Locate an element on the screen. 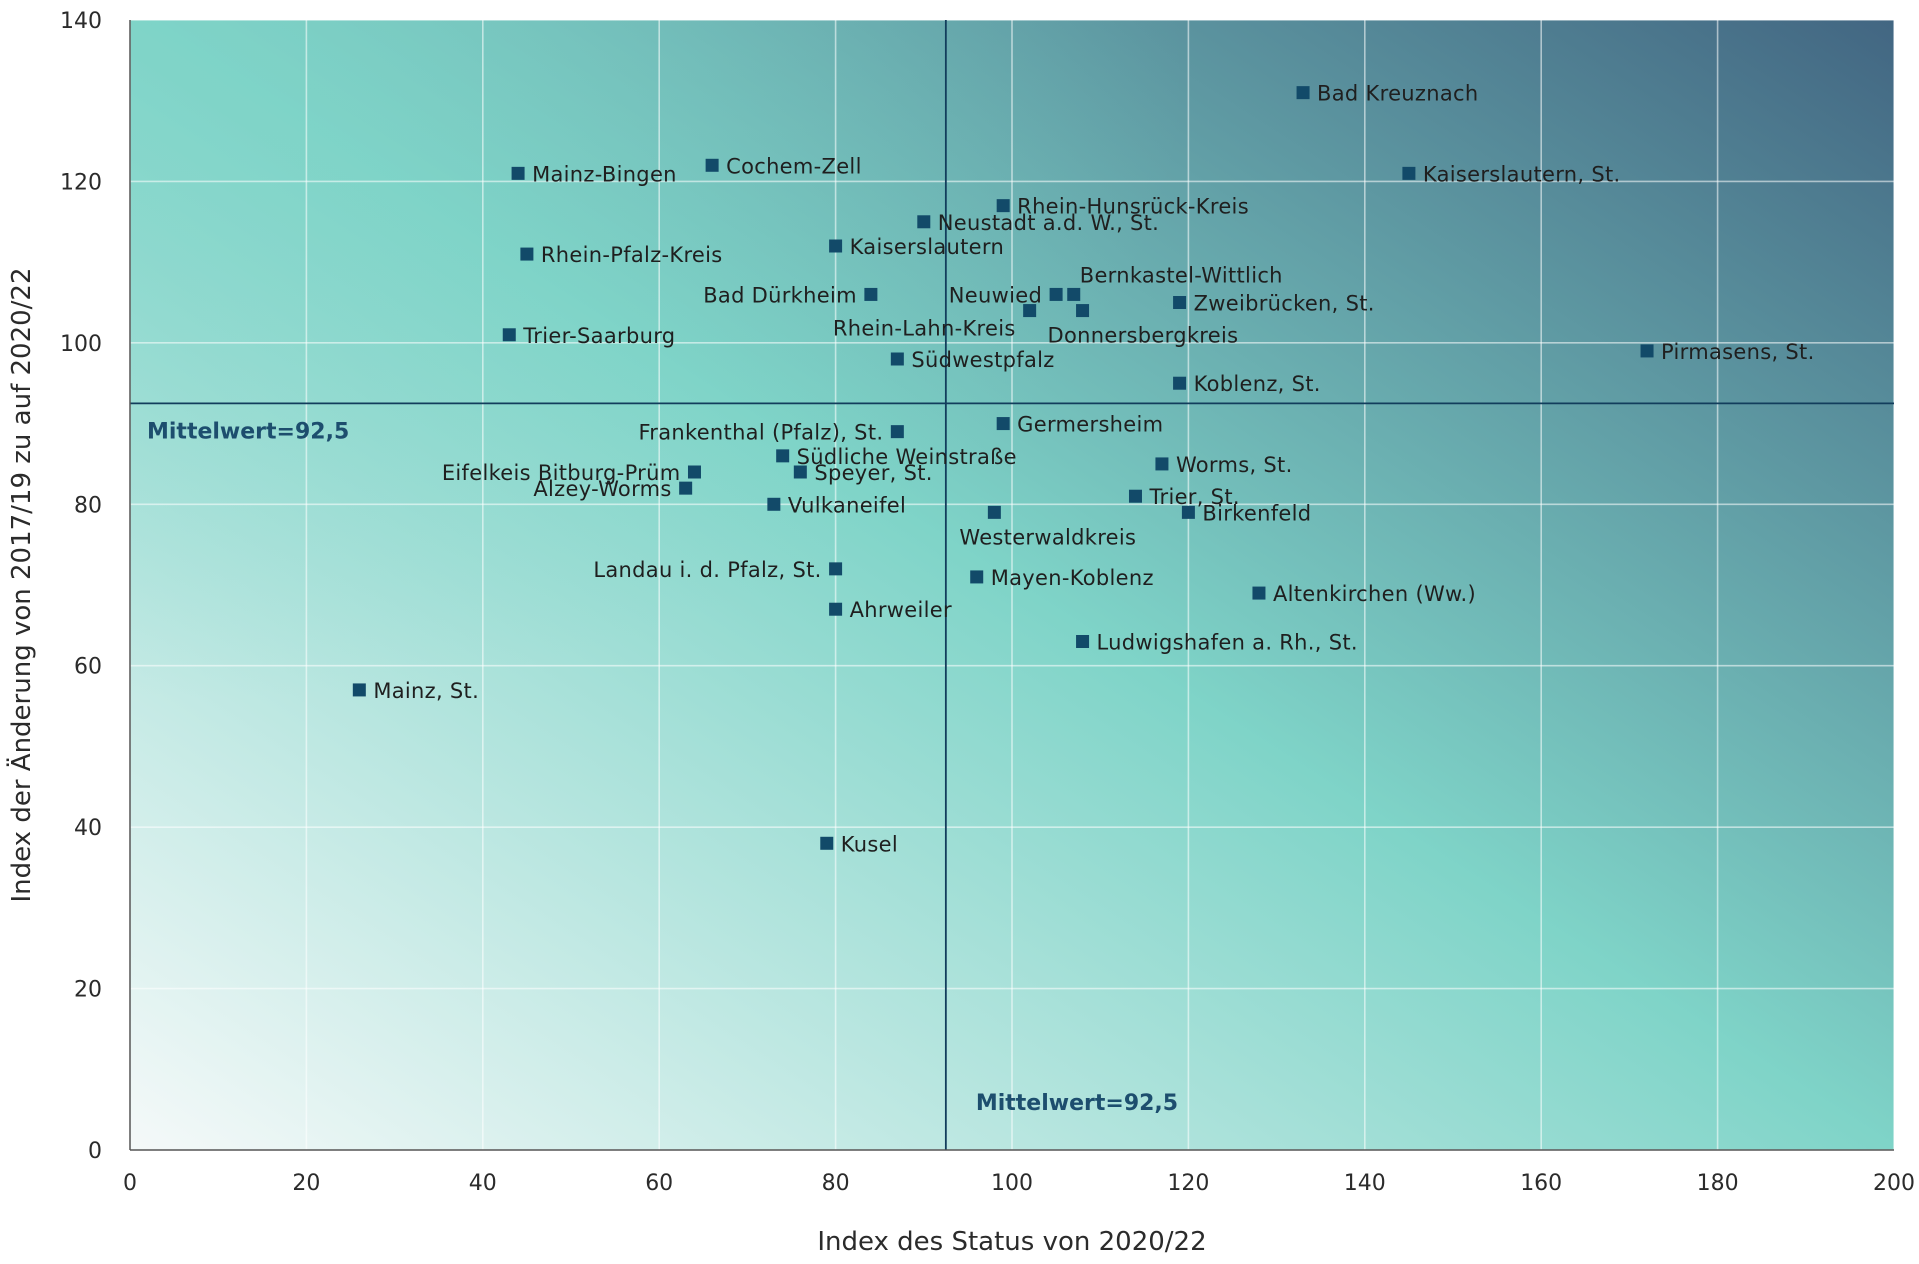  point-label: Donnersbergkreis is located at coordinates (1143, 336).